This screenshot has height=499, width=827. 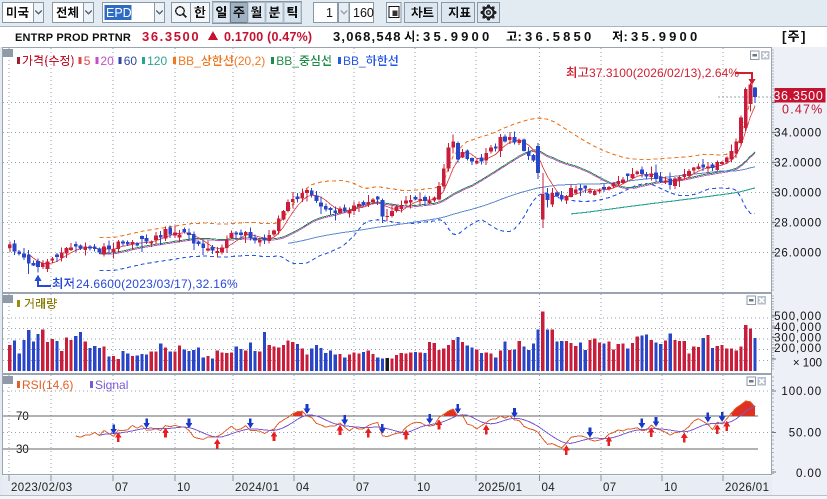 I want to click on svg-text: 0.47%, so click(x=802, y=110).